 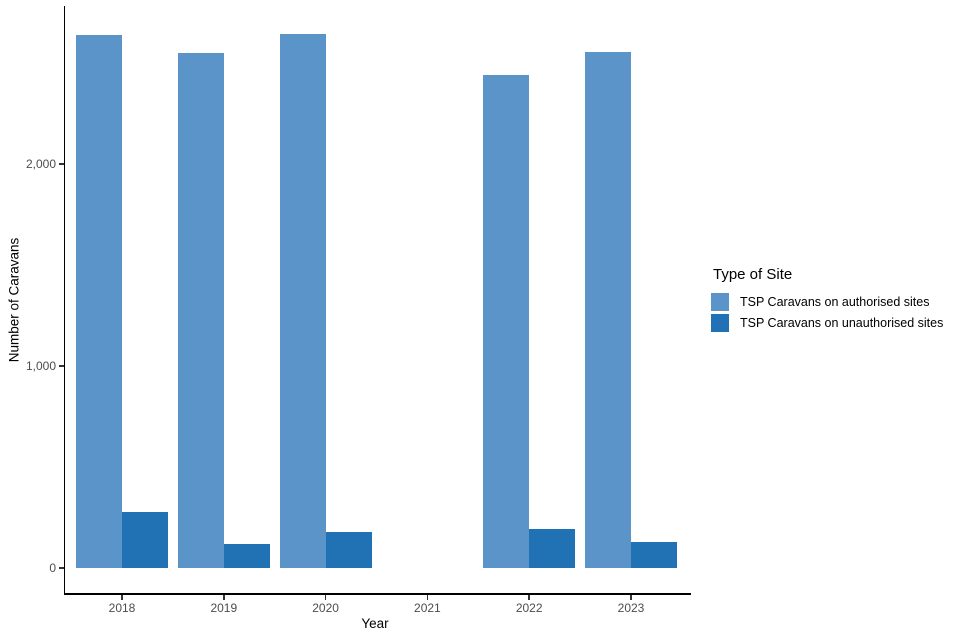 I want to click on bar-unauthorised-2022, so click(x=552, y=548).